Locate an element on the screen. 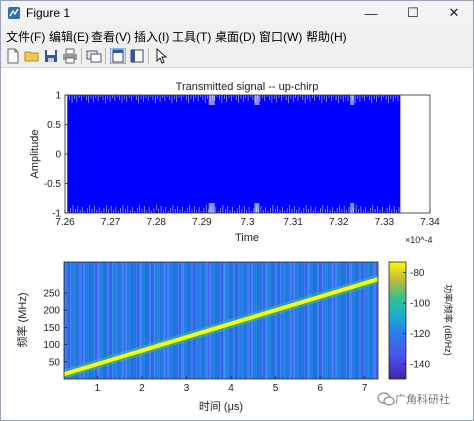 Image resolution: width=474 pixels, height=421 pixels. colorbar-tick-label: -80 is located at coordinates (417, 273).